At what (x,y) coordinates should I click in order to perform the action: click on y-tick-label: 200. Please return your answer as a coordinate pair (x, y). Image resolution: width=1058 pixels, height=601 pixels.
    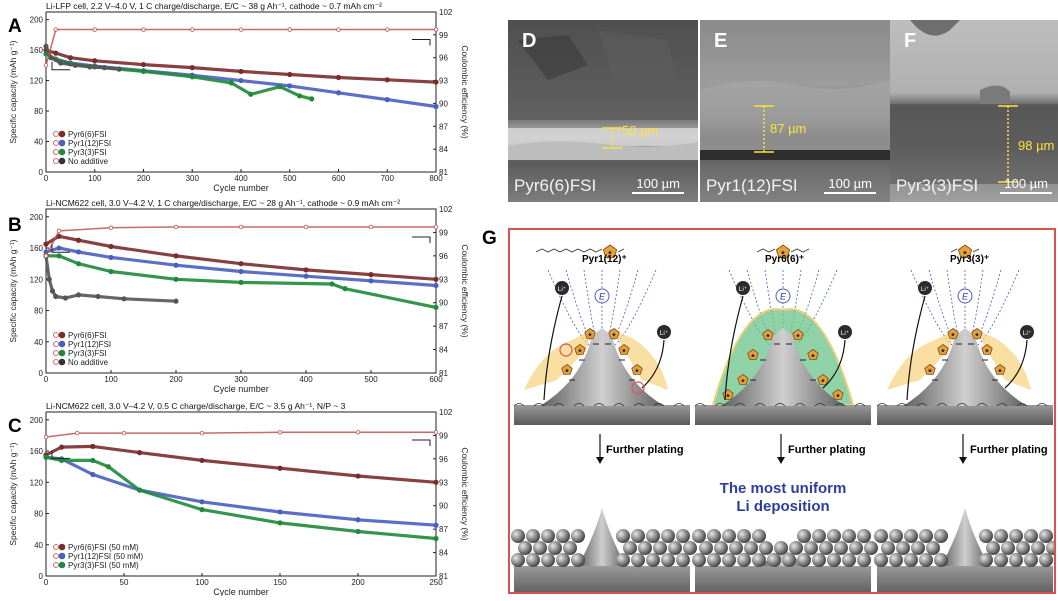
    Looking at the image, I should click on (37, 420).